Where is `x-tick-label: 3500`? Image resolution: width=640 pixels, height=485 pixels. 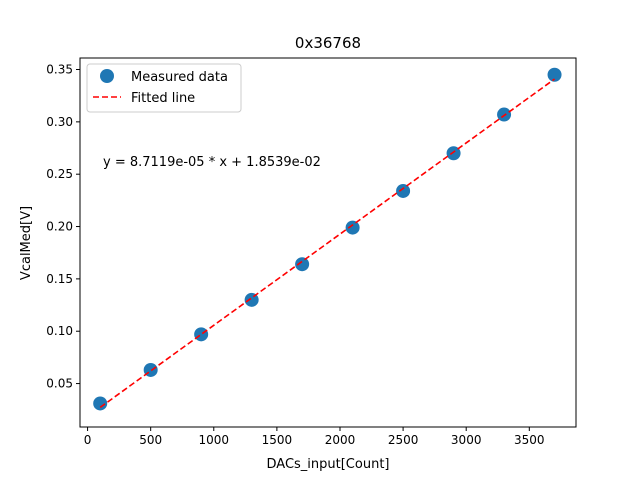
x-tick-label: 3500 is located at coordinates (529, 440).